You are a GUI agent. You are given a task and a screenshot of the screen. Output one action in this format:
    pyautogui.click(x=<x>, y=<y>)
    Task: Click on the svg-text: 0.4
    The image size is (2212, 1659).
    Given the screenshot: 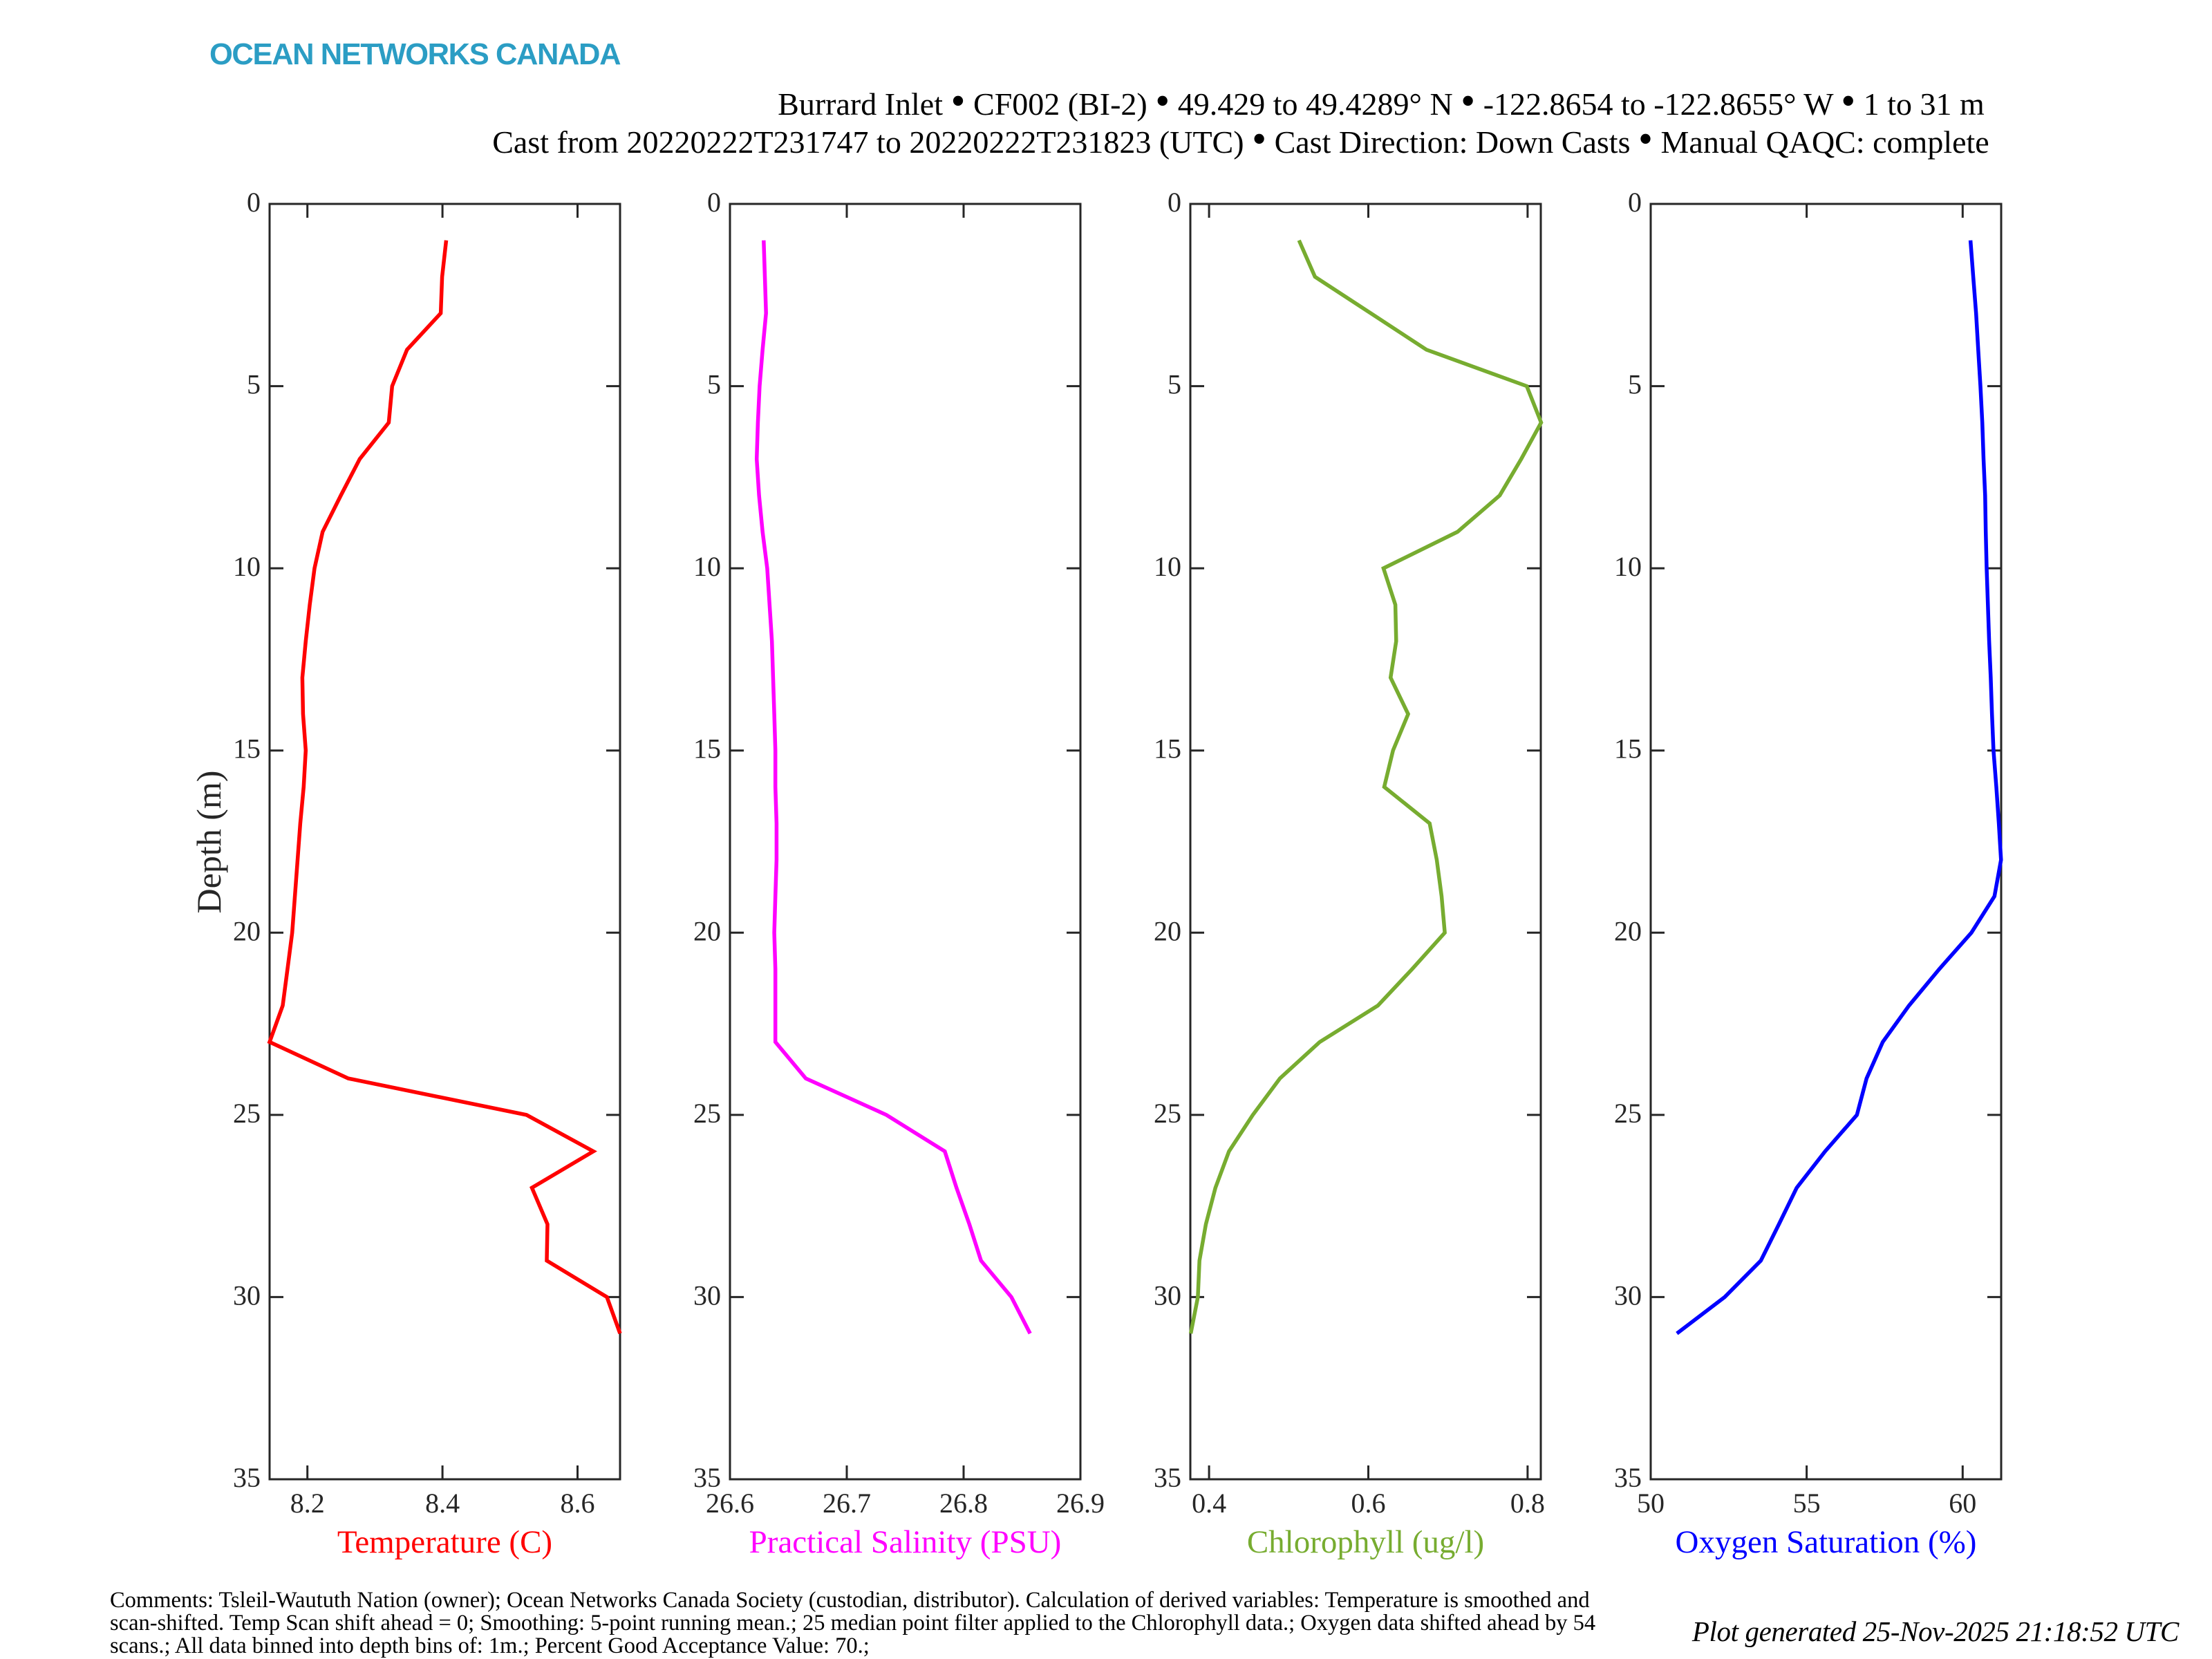 What is the action you would take?
    pyautogui.click(x=1209, y=1503)
    